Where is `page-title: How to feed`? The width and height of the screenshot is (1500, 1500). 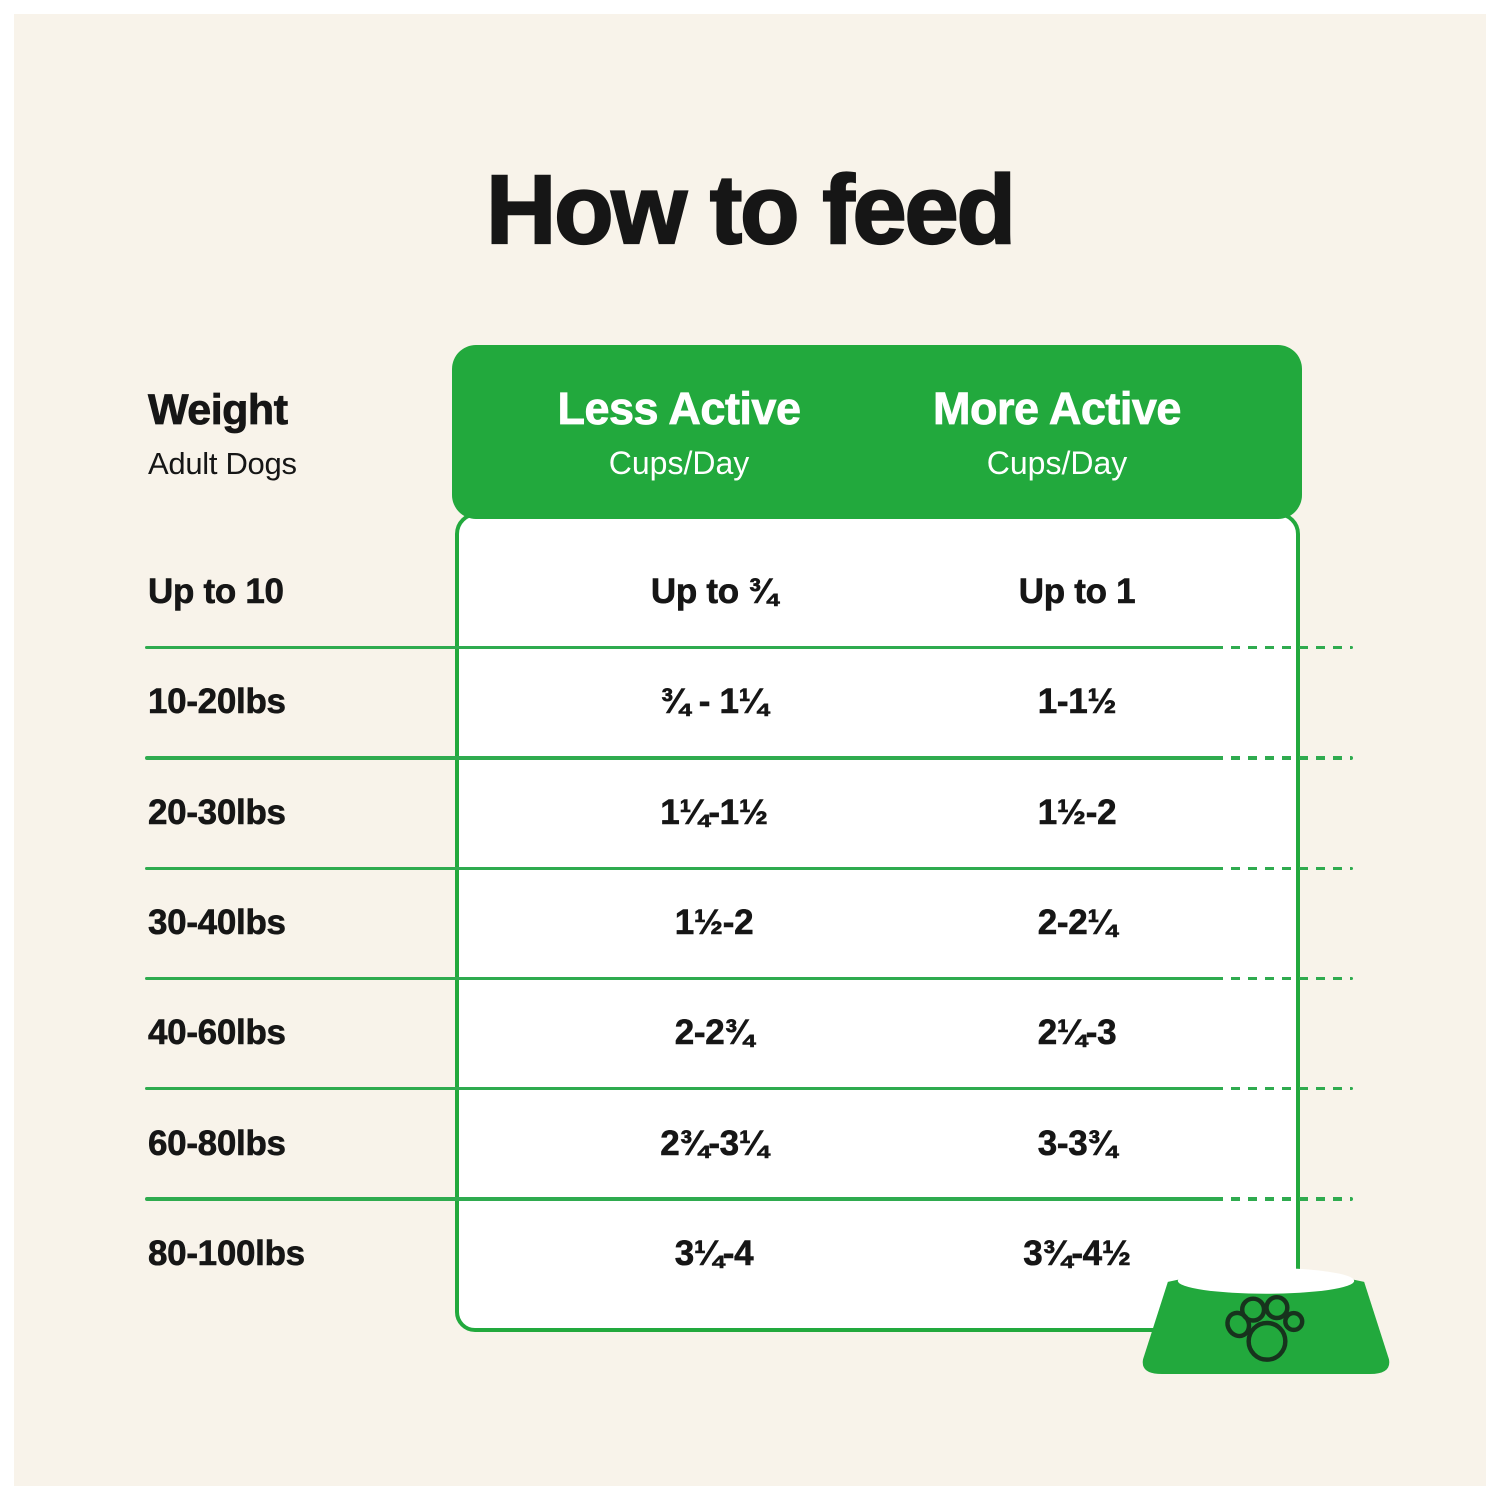
page-title: How to feed is located at coordinates (751, 209).